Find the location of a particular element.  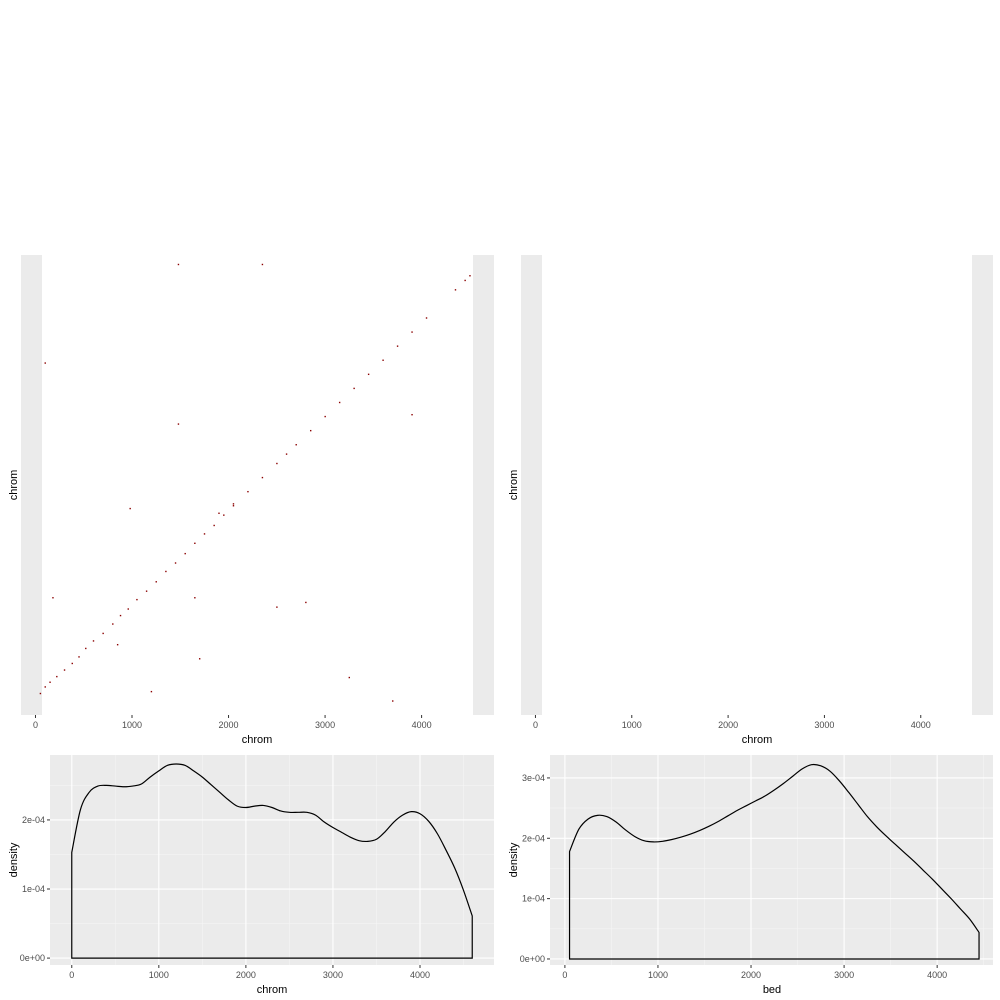

y-axis-ticks: 0e+00 1e-04 2e-04 3e-04 is located at coordinates (535, 868).